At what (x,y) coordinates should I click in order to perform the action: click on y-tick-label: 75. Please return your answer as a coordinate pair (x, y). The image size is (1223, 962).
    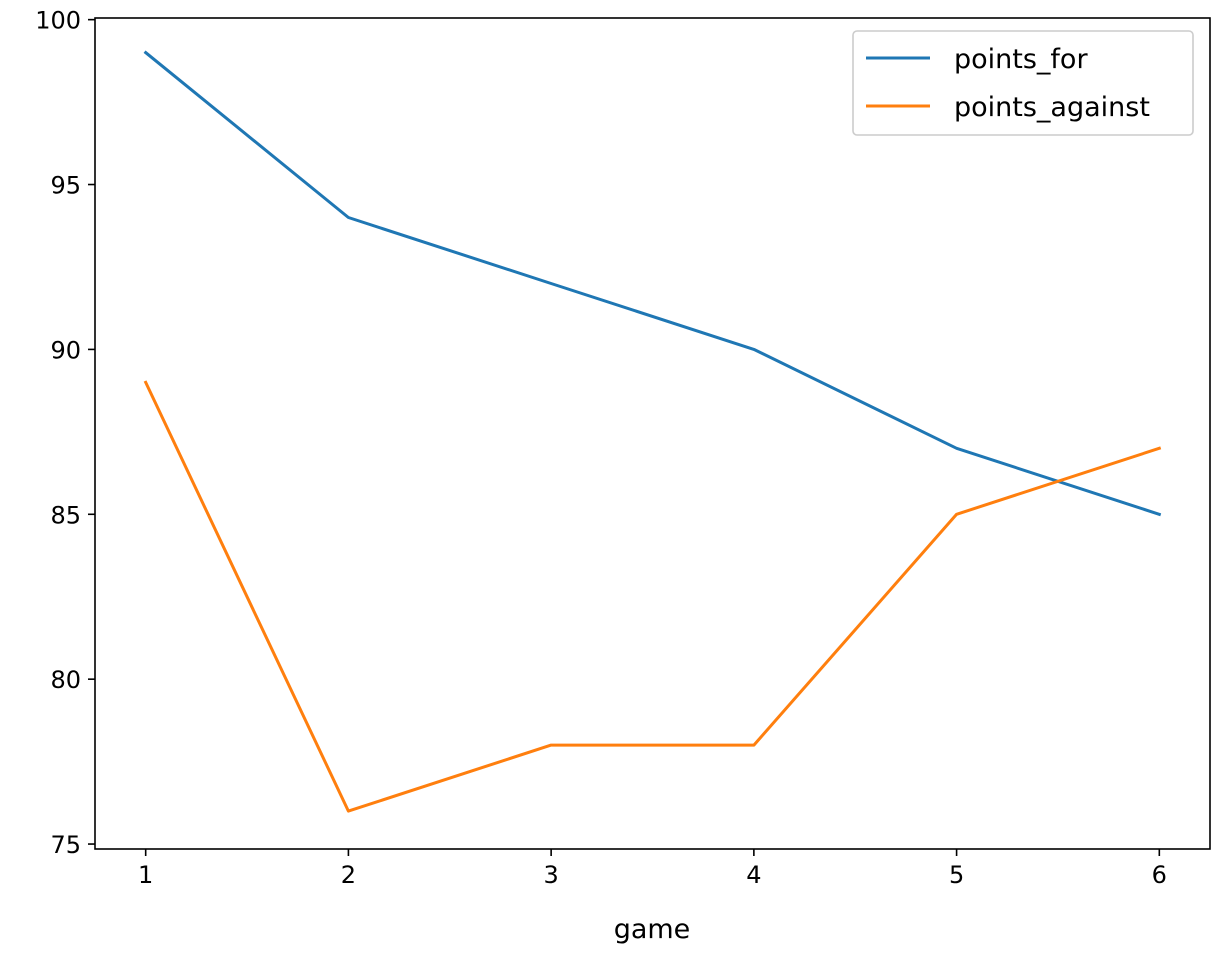
    Looking at the image, I should click on (65, 845).